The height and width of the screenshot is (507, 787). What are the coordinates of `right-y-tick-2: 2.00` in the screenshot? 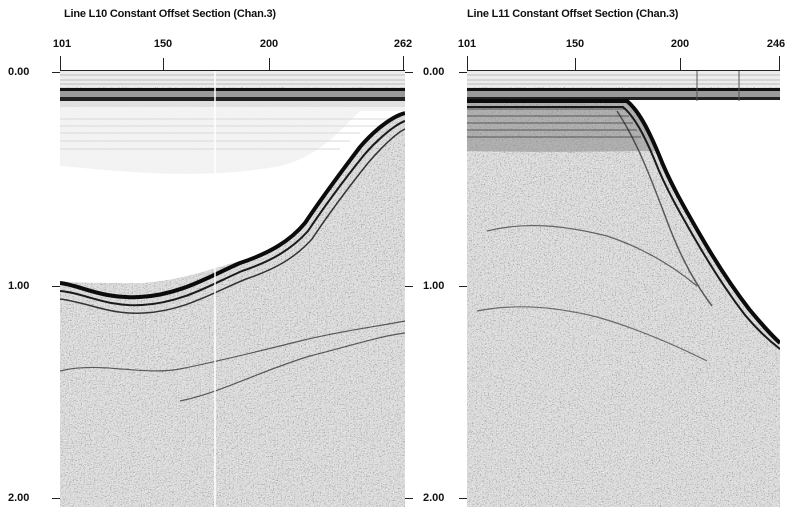 It's located at (434, 498).